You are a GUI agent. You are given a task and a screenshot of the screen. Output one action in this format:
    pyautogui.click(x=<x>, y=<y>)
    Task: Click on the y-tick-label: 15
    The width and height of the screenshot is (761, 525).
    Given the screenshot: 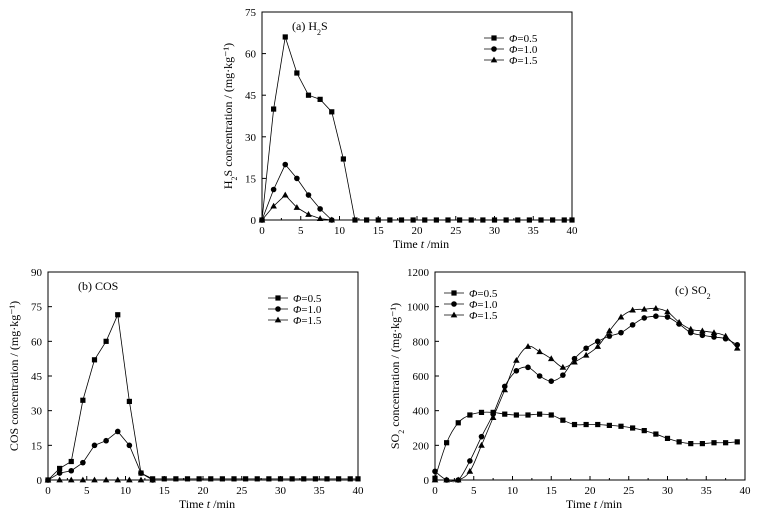 What is the action you would take?
    pyautogui.click(x=37, y=446)
    